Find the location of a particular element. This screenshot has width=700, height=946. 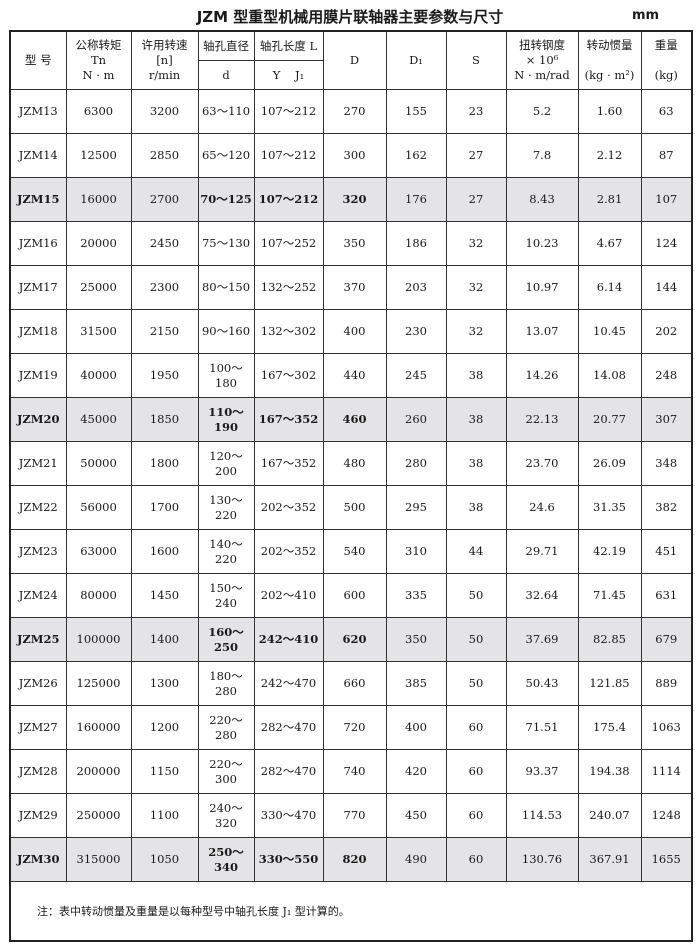

cell-inertia: 14.08 is located at coordinates (609, 375).